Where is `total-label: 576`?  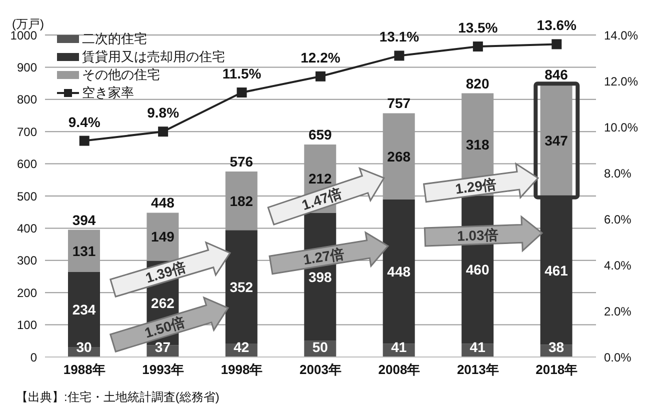
total-label: 576 is located at coordinates (242, 162).